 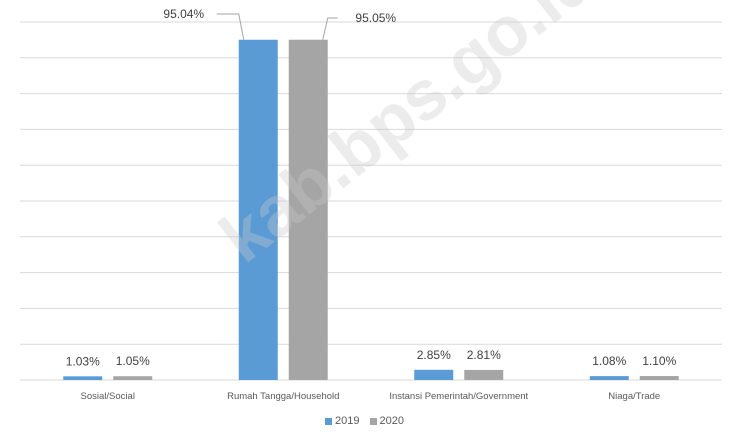 I want to click on legend: 2019 2020, so click(x=364, y=421).